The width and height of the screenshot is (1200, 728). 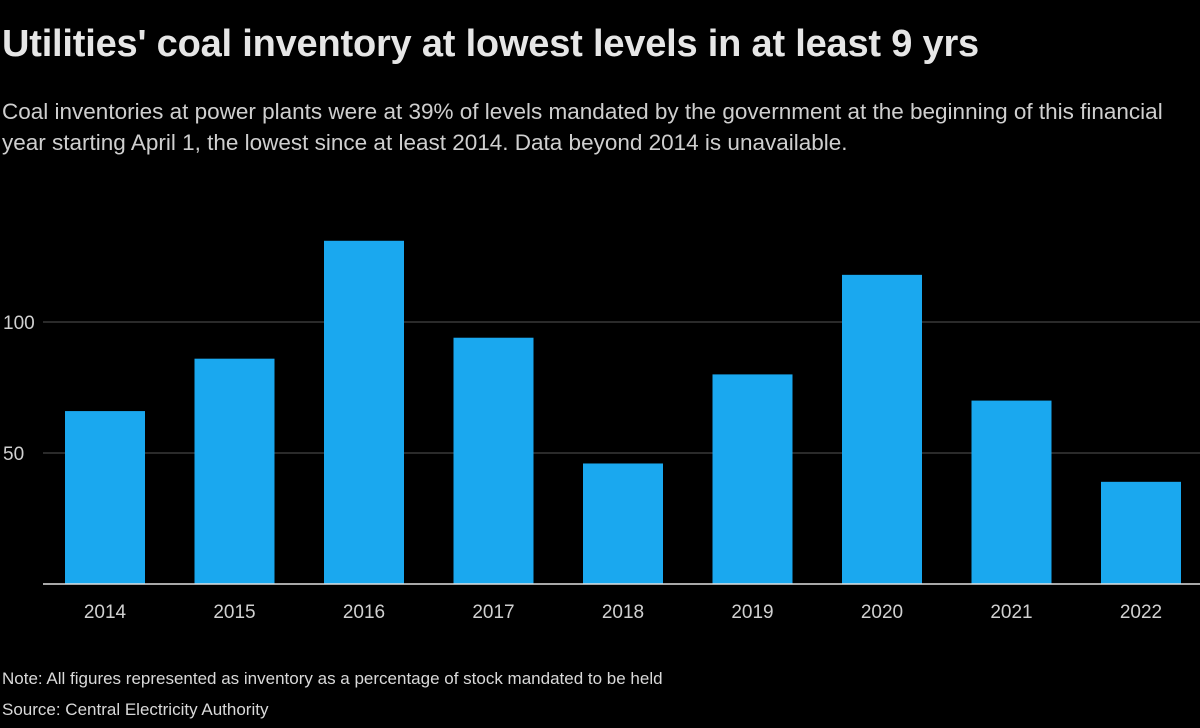 I want to click on x-tick-label: 2018, so click(x=623, y=612).